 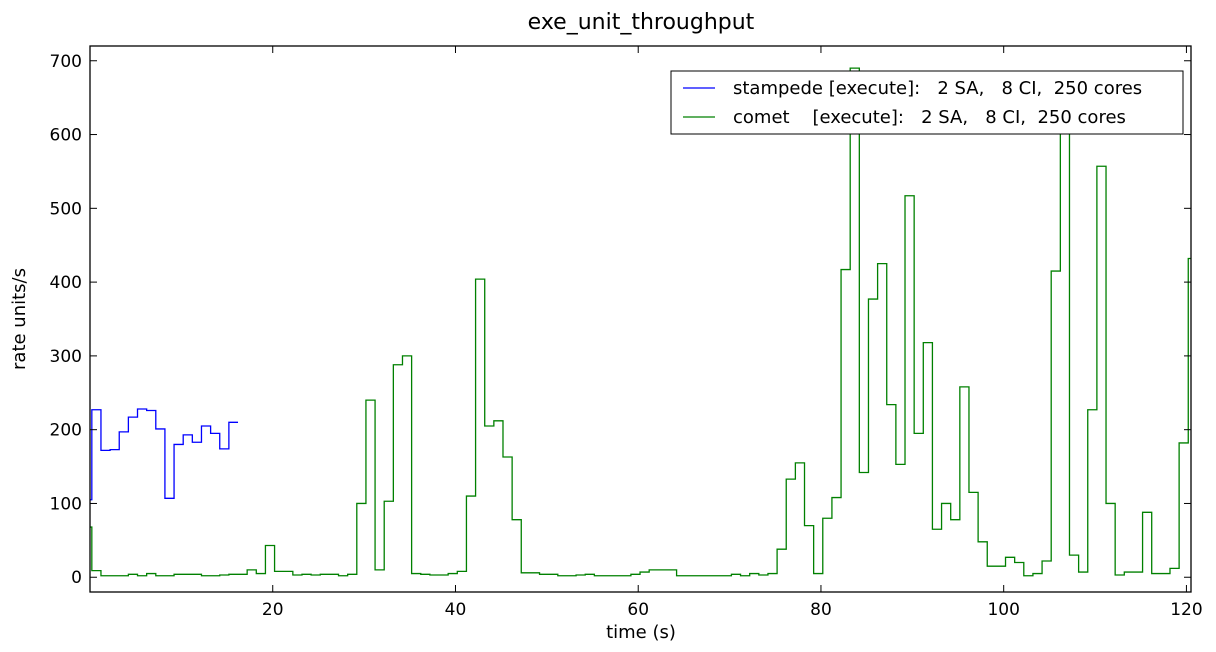 I want to click on y-tick-label: 400, so click(x=66, y=283).